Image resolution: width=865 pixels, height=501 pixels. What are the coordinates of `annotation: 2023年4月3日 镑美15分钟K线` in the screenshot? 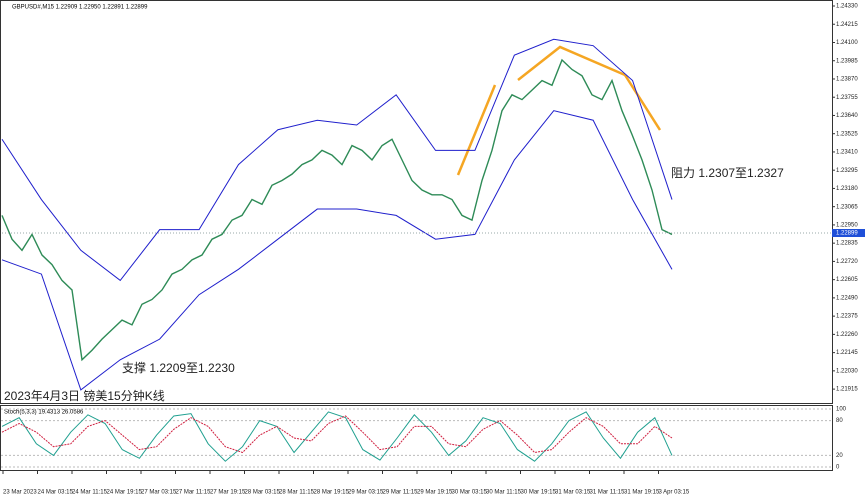 It's located at (84, 395).